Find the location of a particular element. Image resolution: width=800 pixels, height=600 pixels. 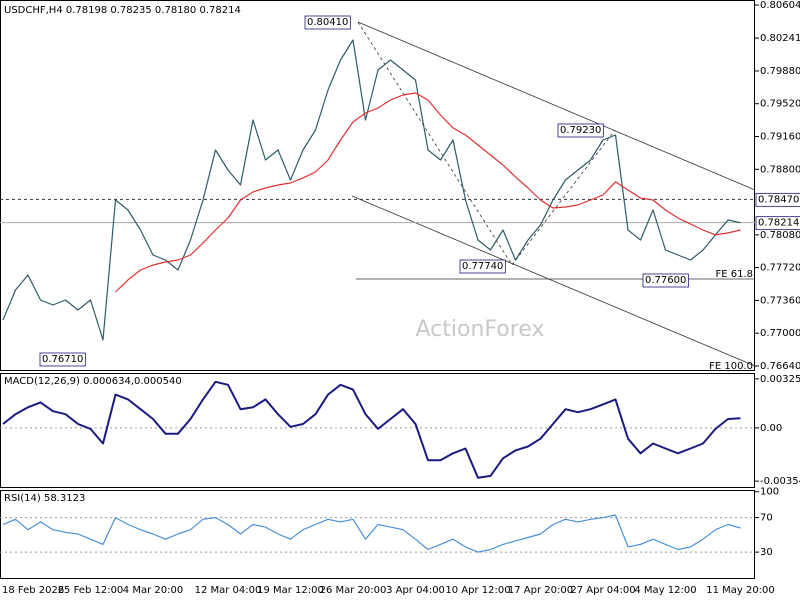

y-tick-label: 0.77360 is located at coordinates (780, 300).